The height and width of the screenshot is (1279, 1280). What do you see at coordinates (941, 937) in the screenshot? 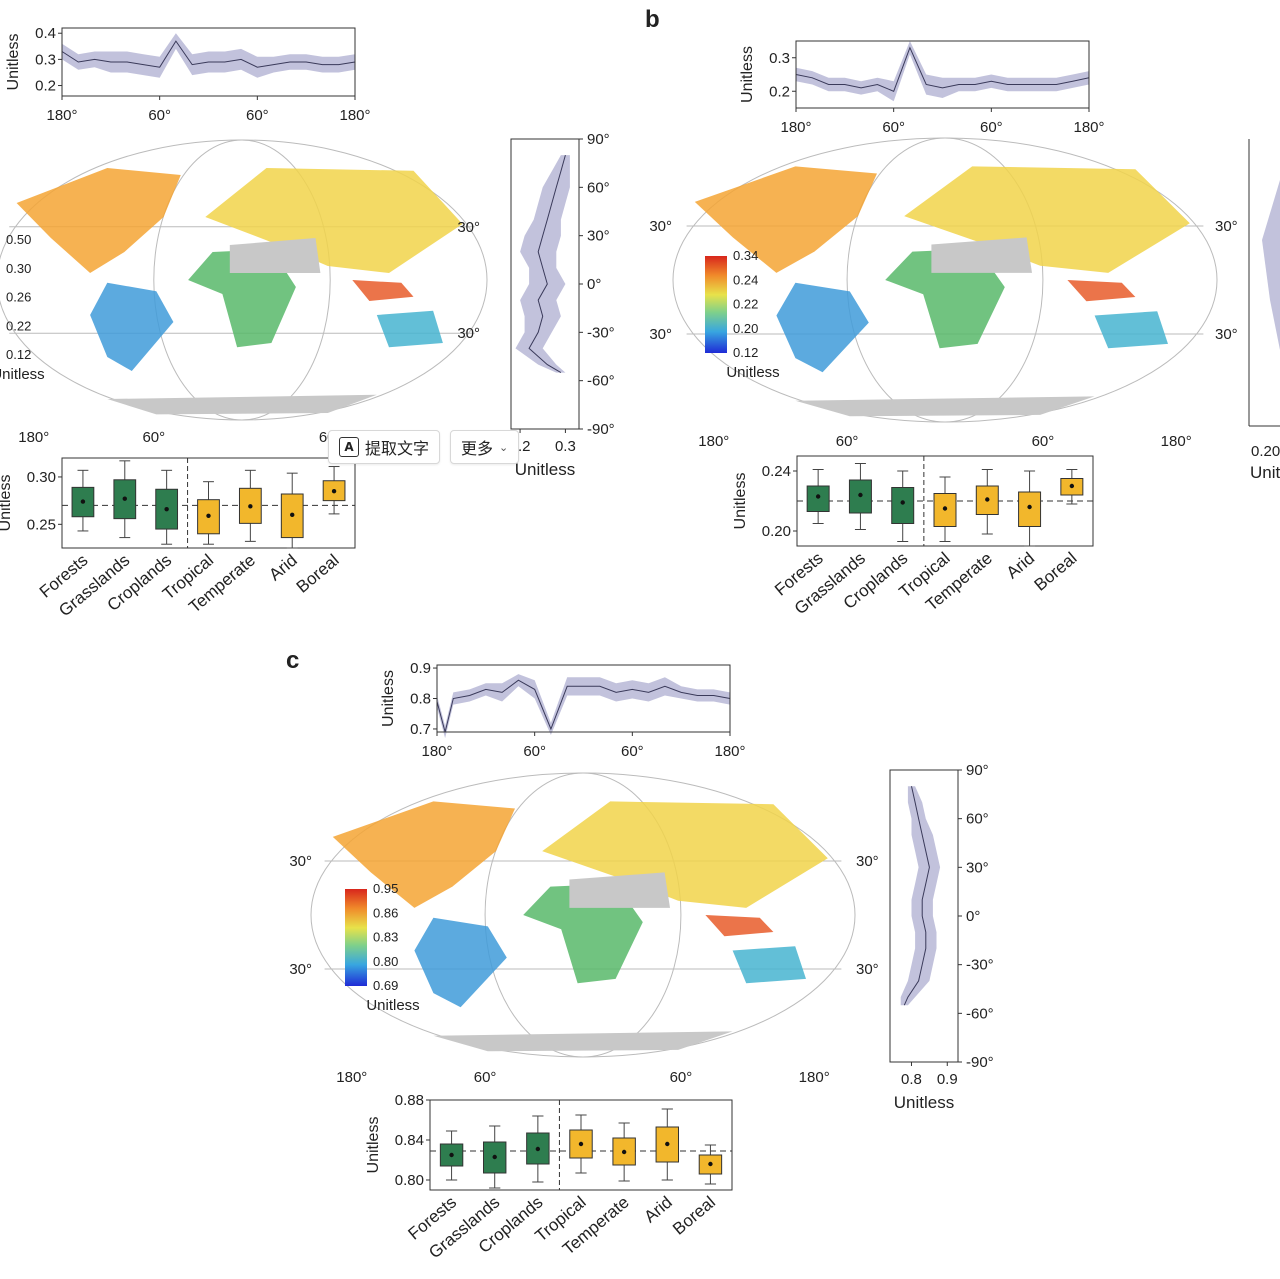
I see `lat-profile-c: 90° 60° 30° 0° -30° -60° -90° 0.8 0.9 Unitless` at bounding box center [941, 937].